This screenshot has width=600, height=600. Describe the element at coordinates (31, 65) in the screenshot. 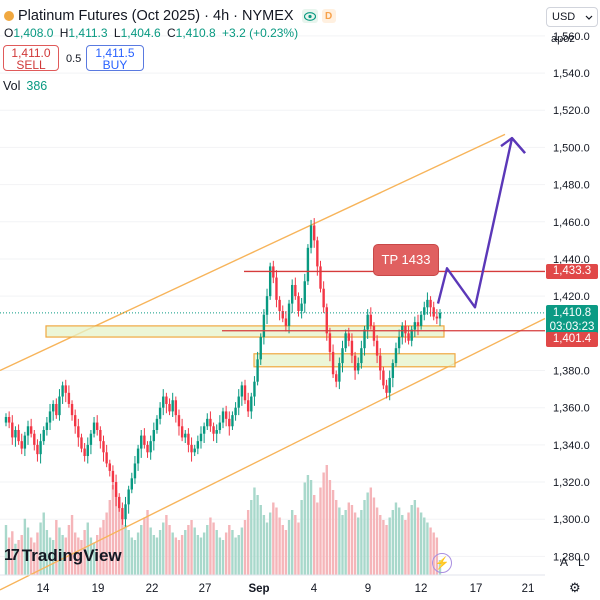

I see `sell-label: SELL` at that location.